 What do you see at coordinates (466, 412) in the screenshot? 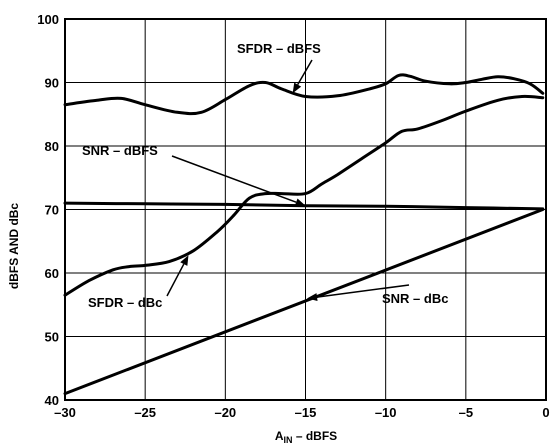
I see `x-tick-label: –5` at bounding box center [466, 412].